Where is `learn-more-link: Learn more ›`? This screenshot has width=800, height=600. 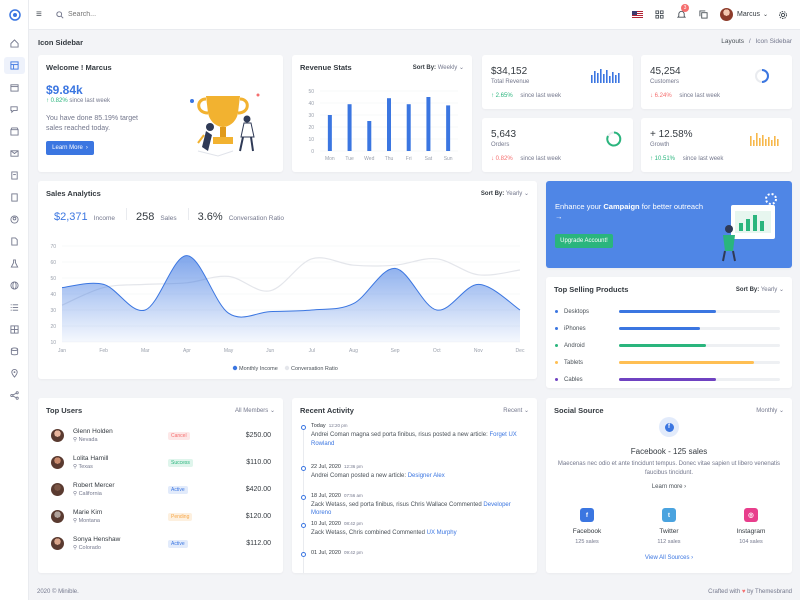
learn-more-link: Learn more › is located at coordinates (669, 487).